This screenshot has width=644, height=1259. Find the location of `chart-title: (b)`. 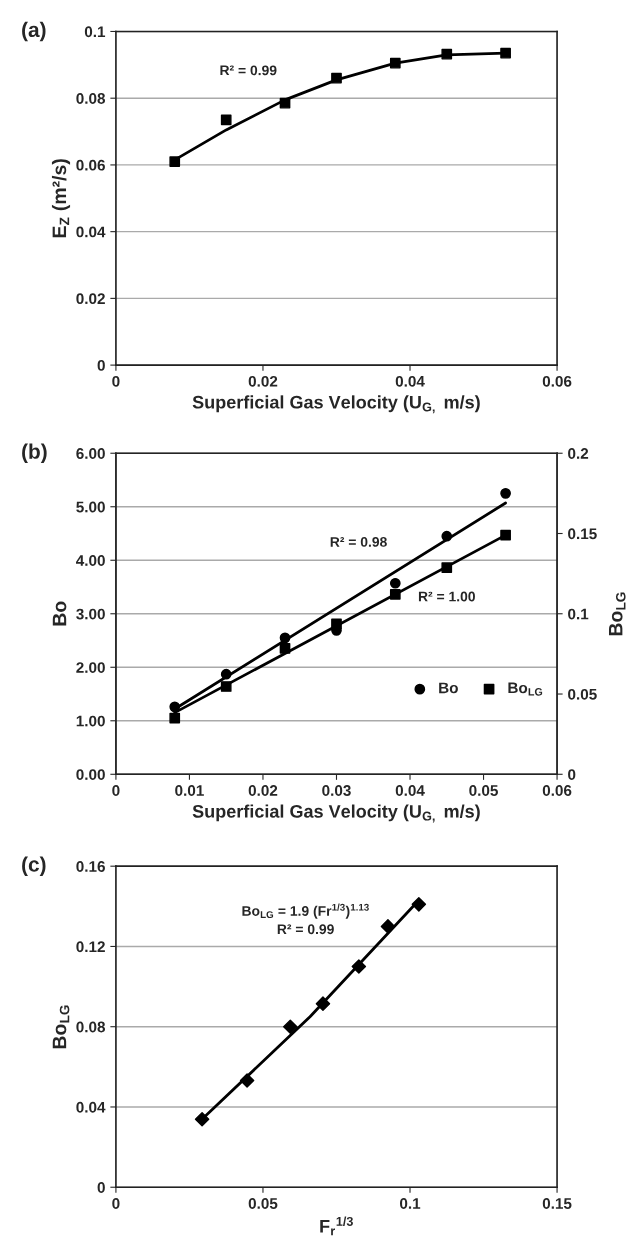

chart-title: (b) is located at coordinates (34, 453).